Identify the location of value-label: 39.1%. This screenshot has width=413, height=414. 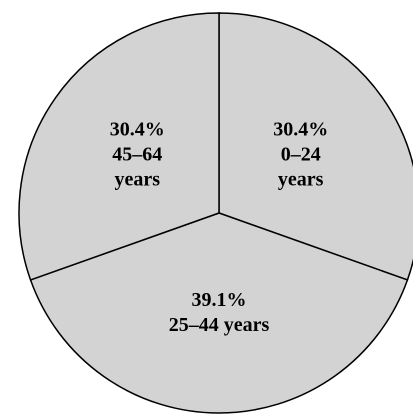
(219, 300).